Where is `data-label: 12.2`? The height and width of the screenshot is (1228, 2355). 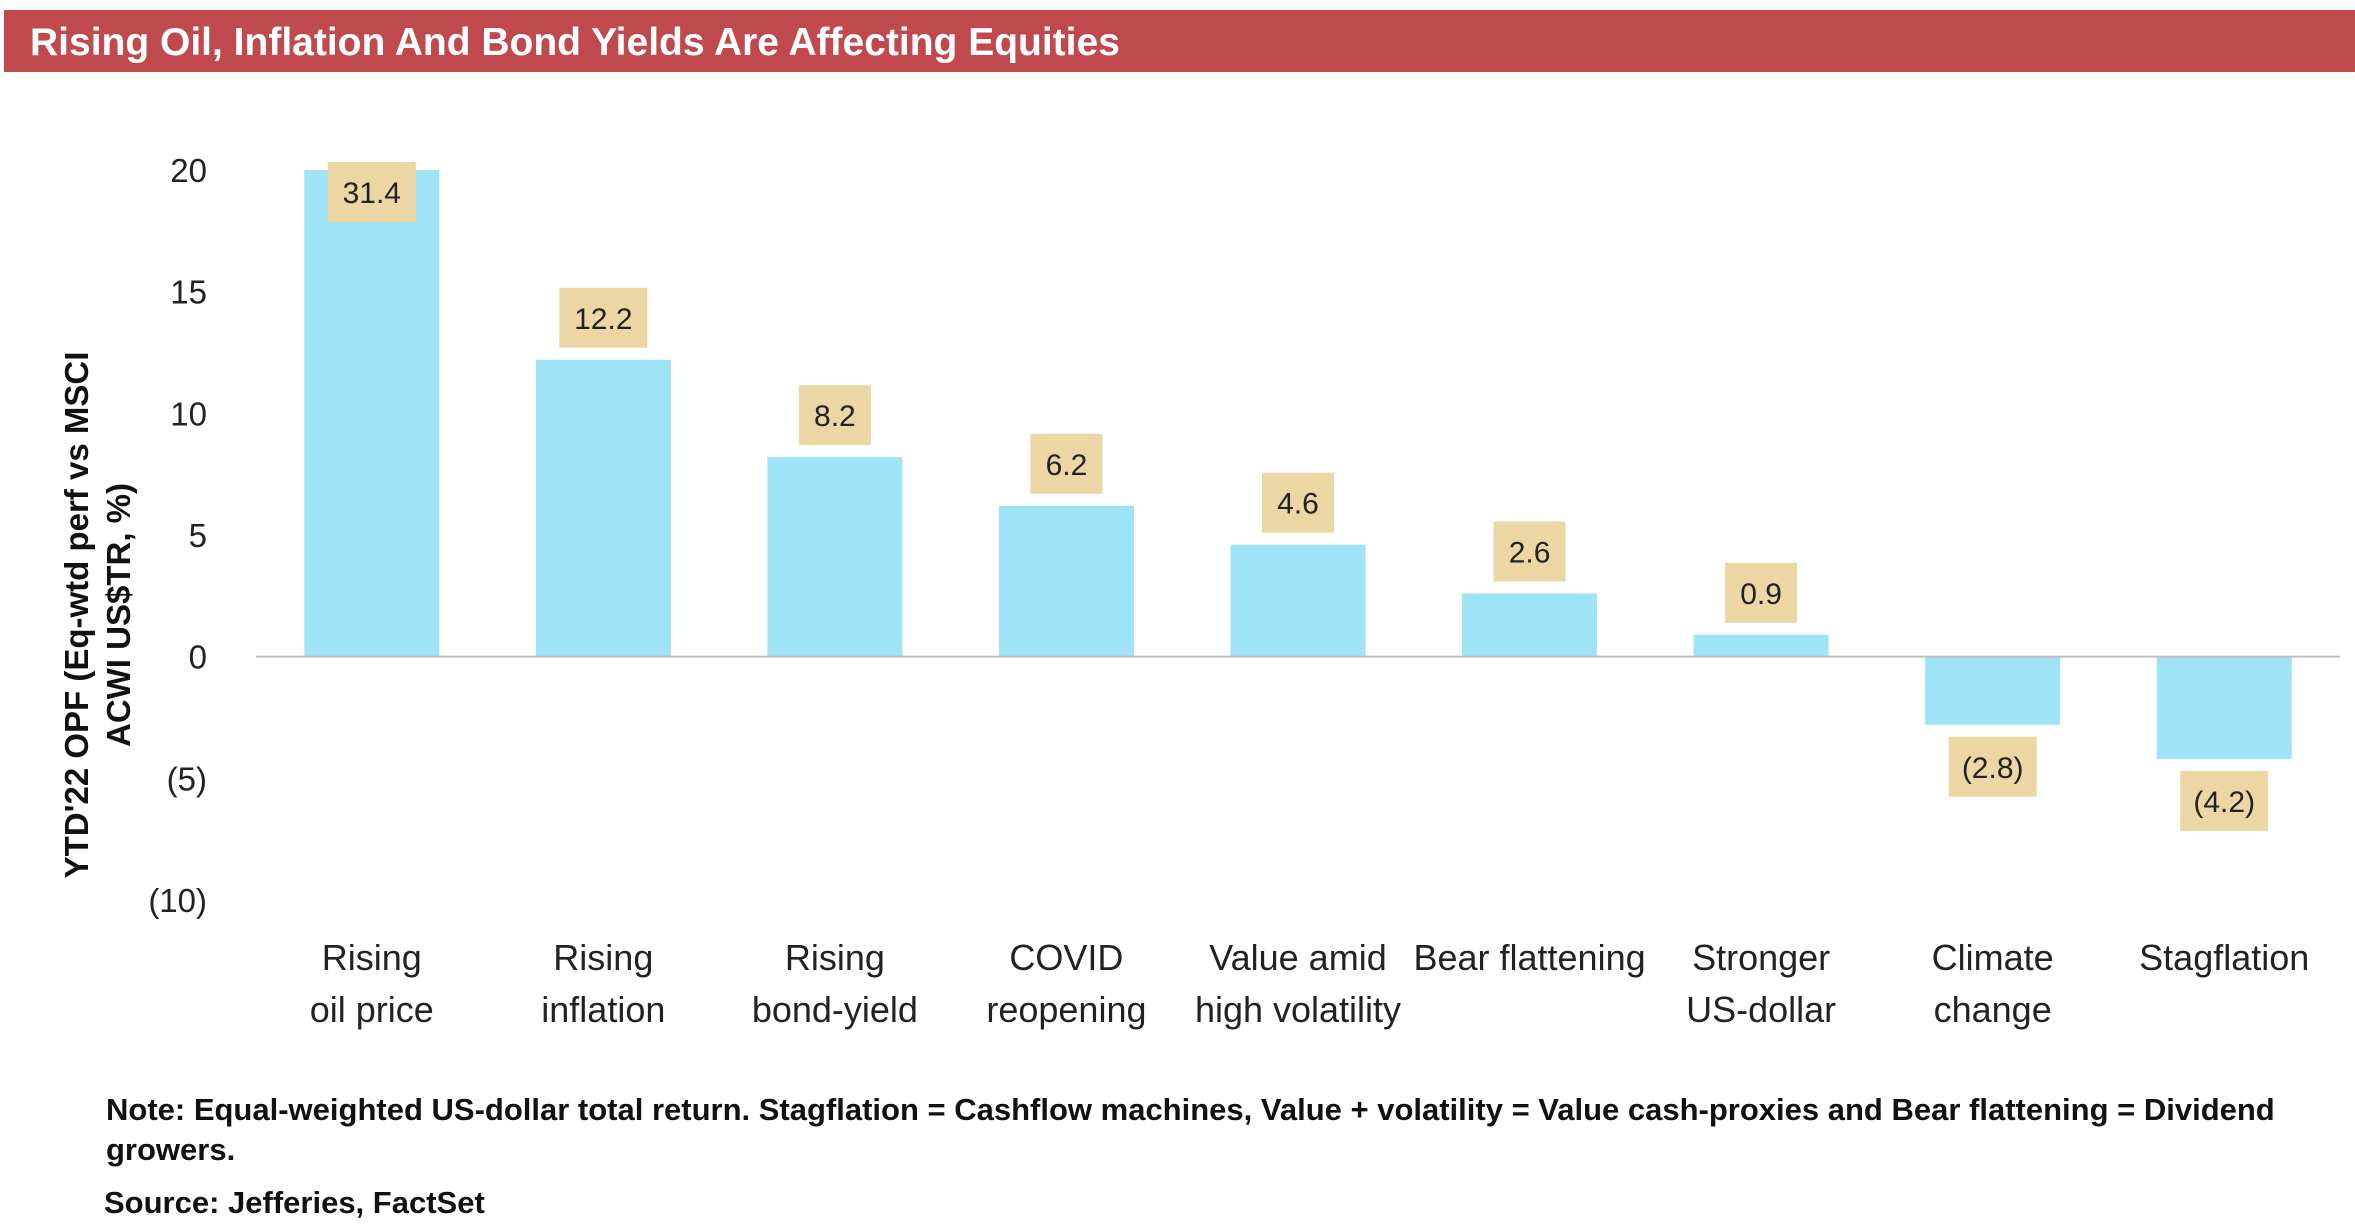
data-label: 12.2 is located at coordinates (603, 319).